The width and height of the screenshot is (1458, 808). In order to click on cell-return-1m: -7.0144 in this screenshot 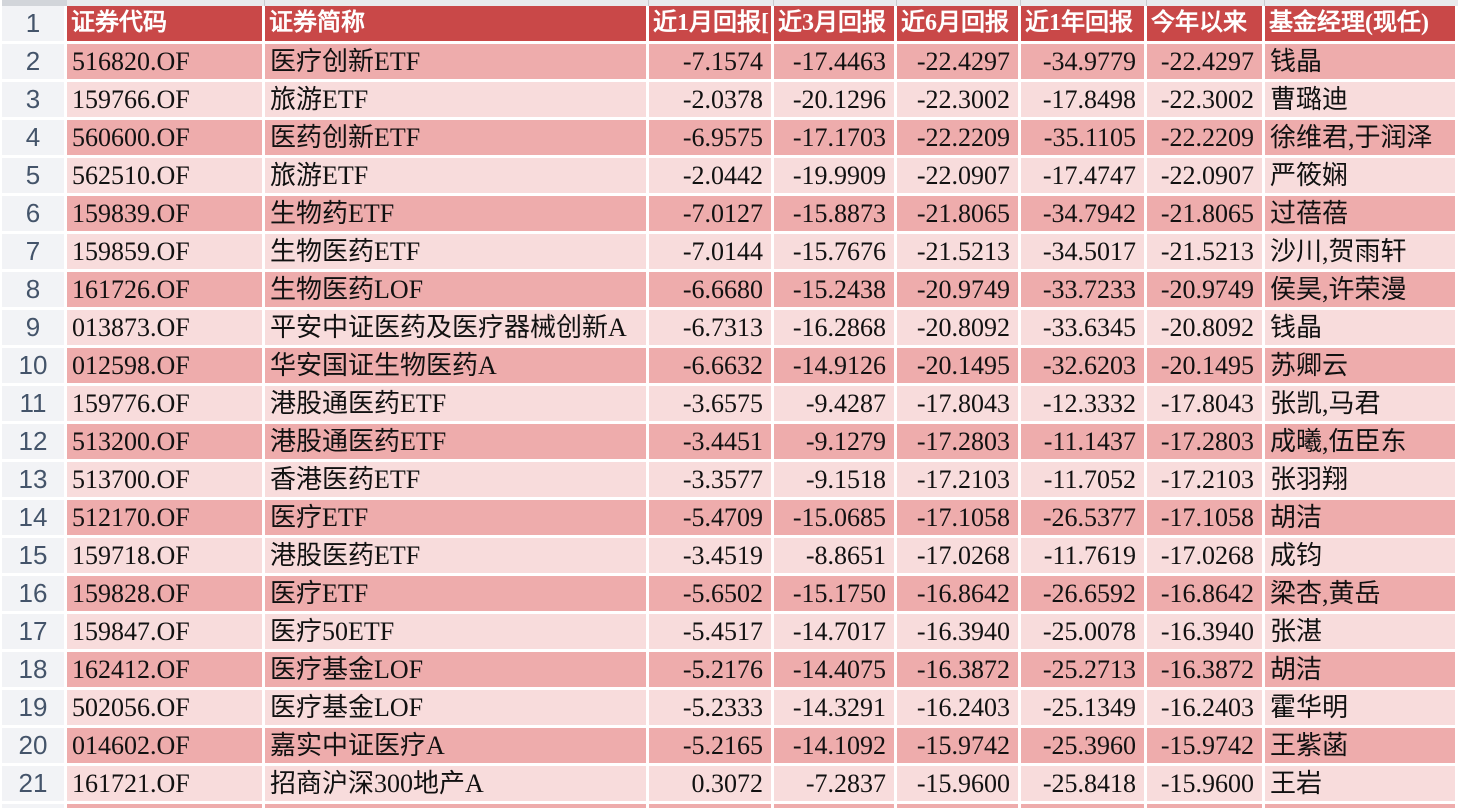, I will do `click(710, 251)`.